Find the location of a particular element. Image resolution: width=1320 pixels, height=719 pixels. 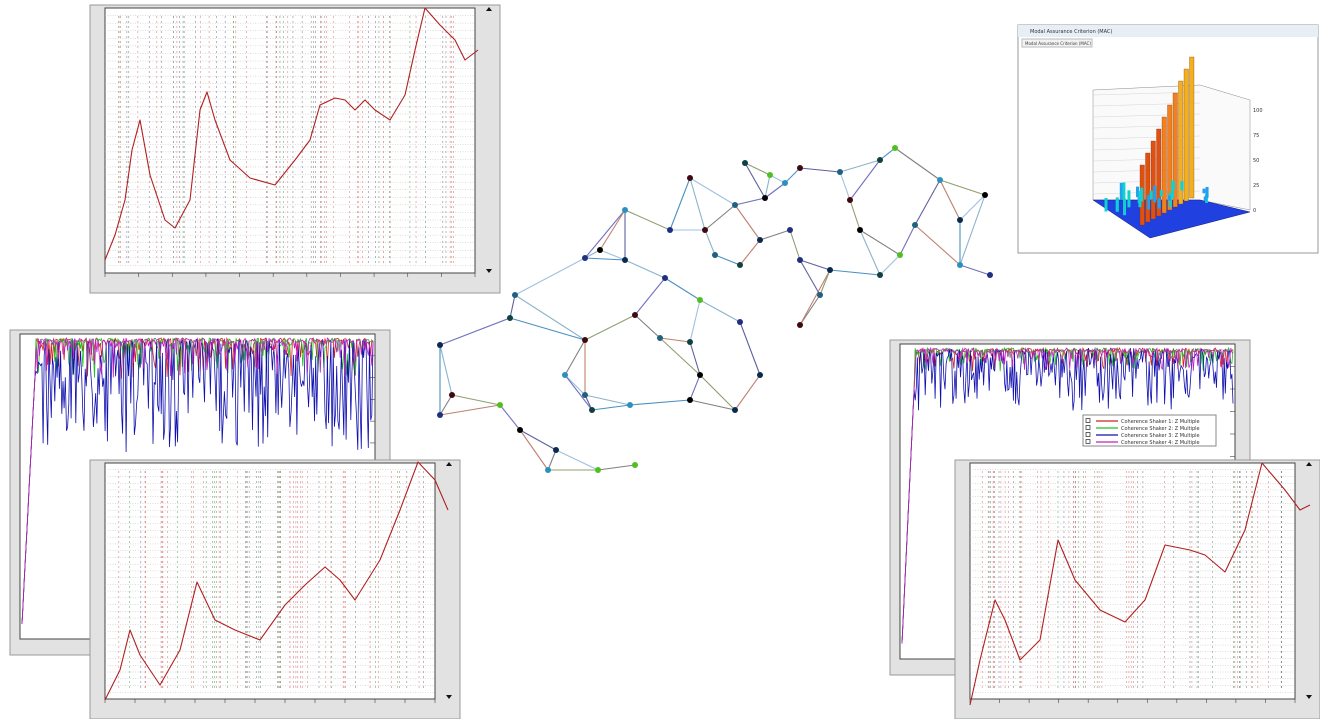

legend-label: Coherence Shaker 2: Z Multiple is located at coordinates (1160, 429).